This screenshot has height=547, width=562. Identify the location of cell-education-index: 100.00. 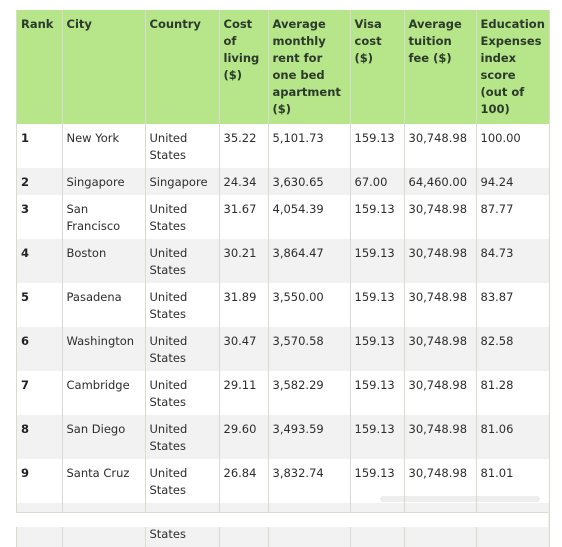
(500, 138).